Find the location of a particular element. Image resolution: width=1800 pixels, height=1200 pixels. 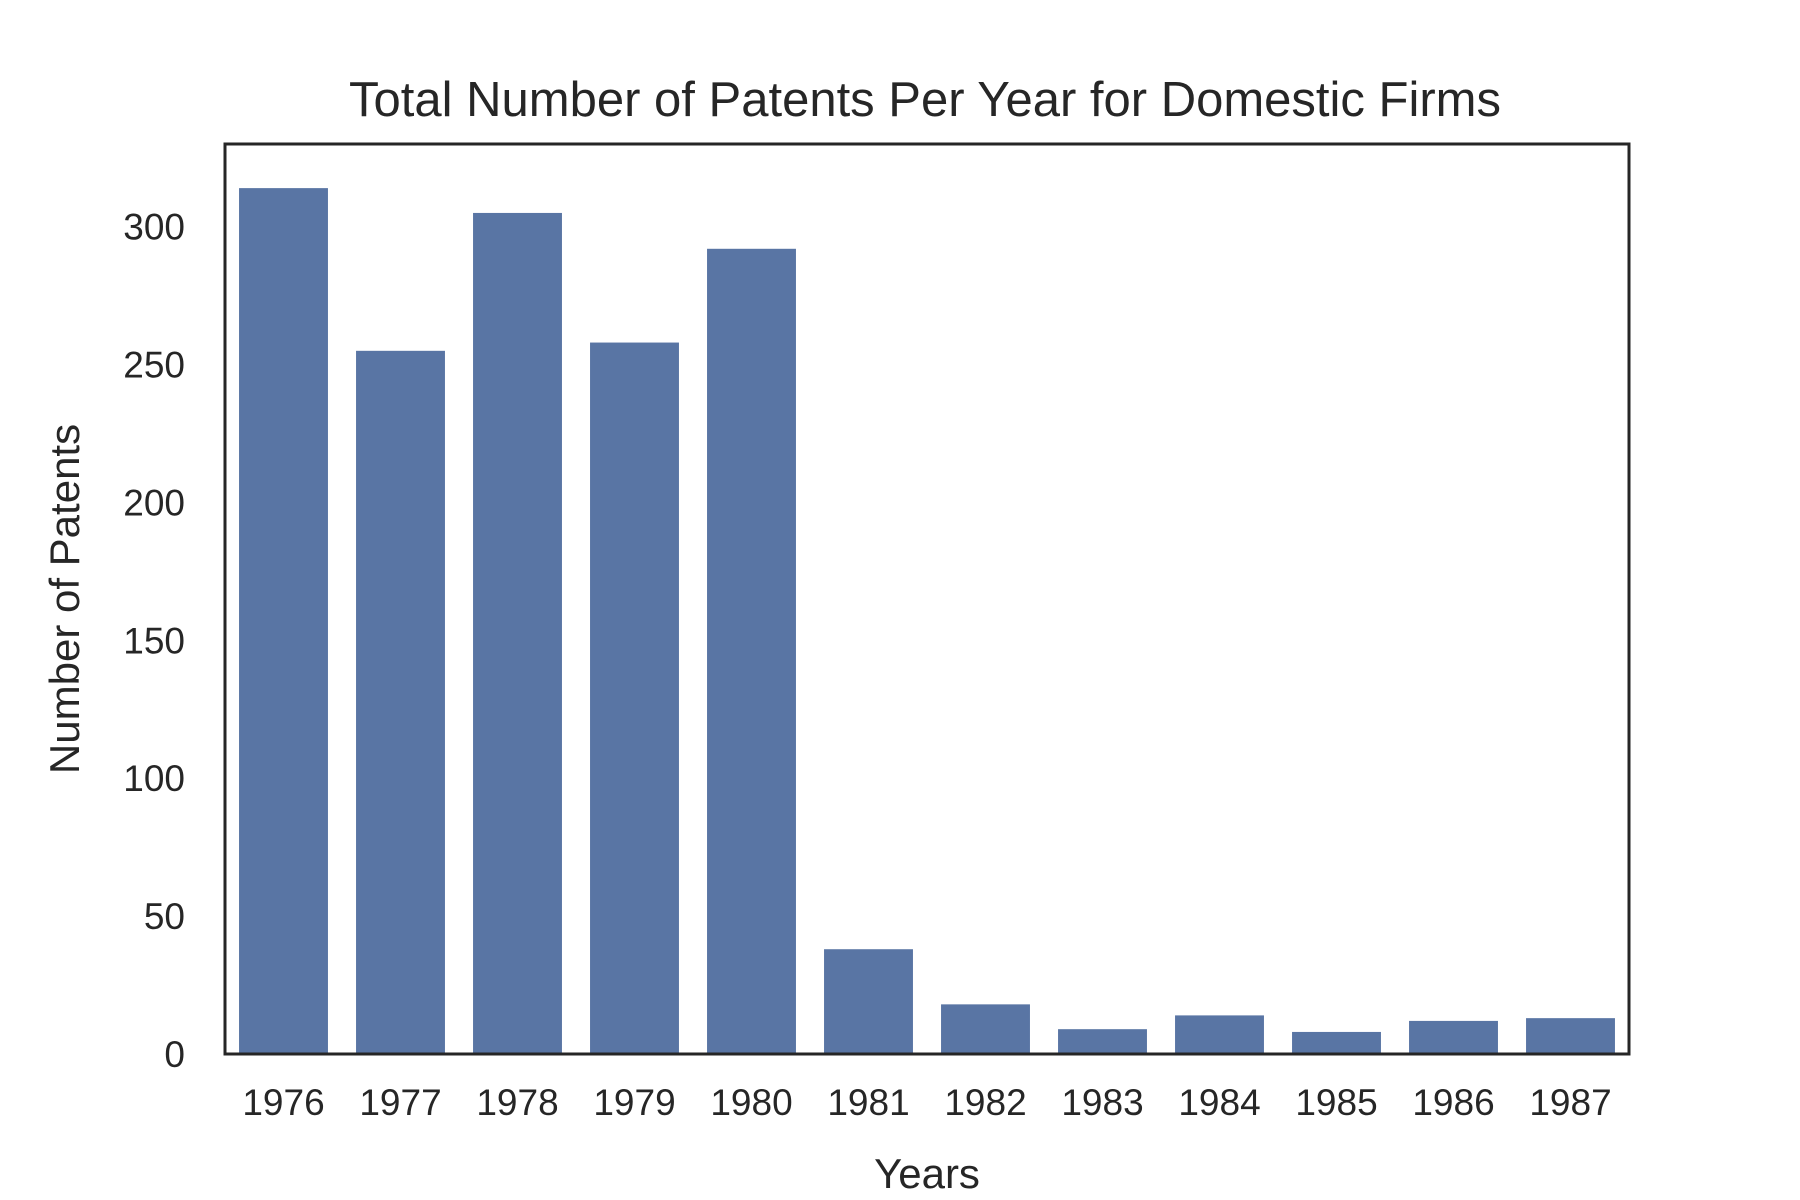

x-tick-label: 1984 is located at coordinates (1219, 1102).